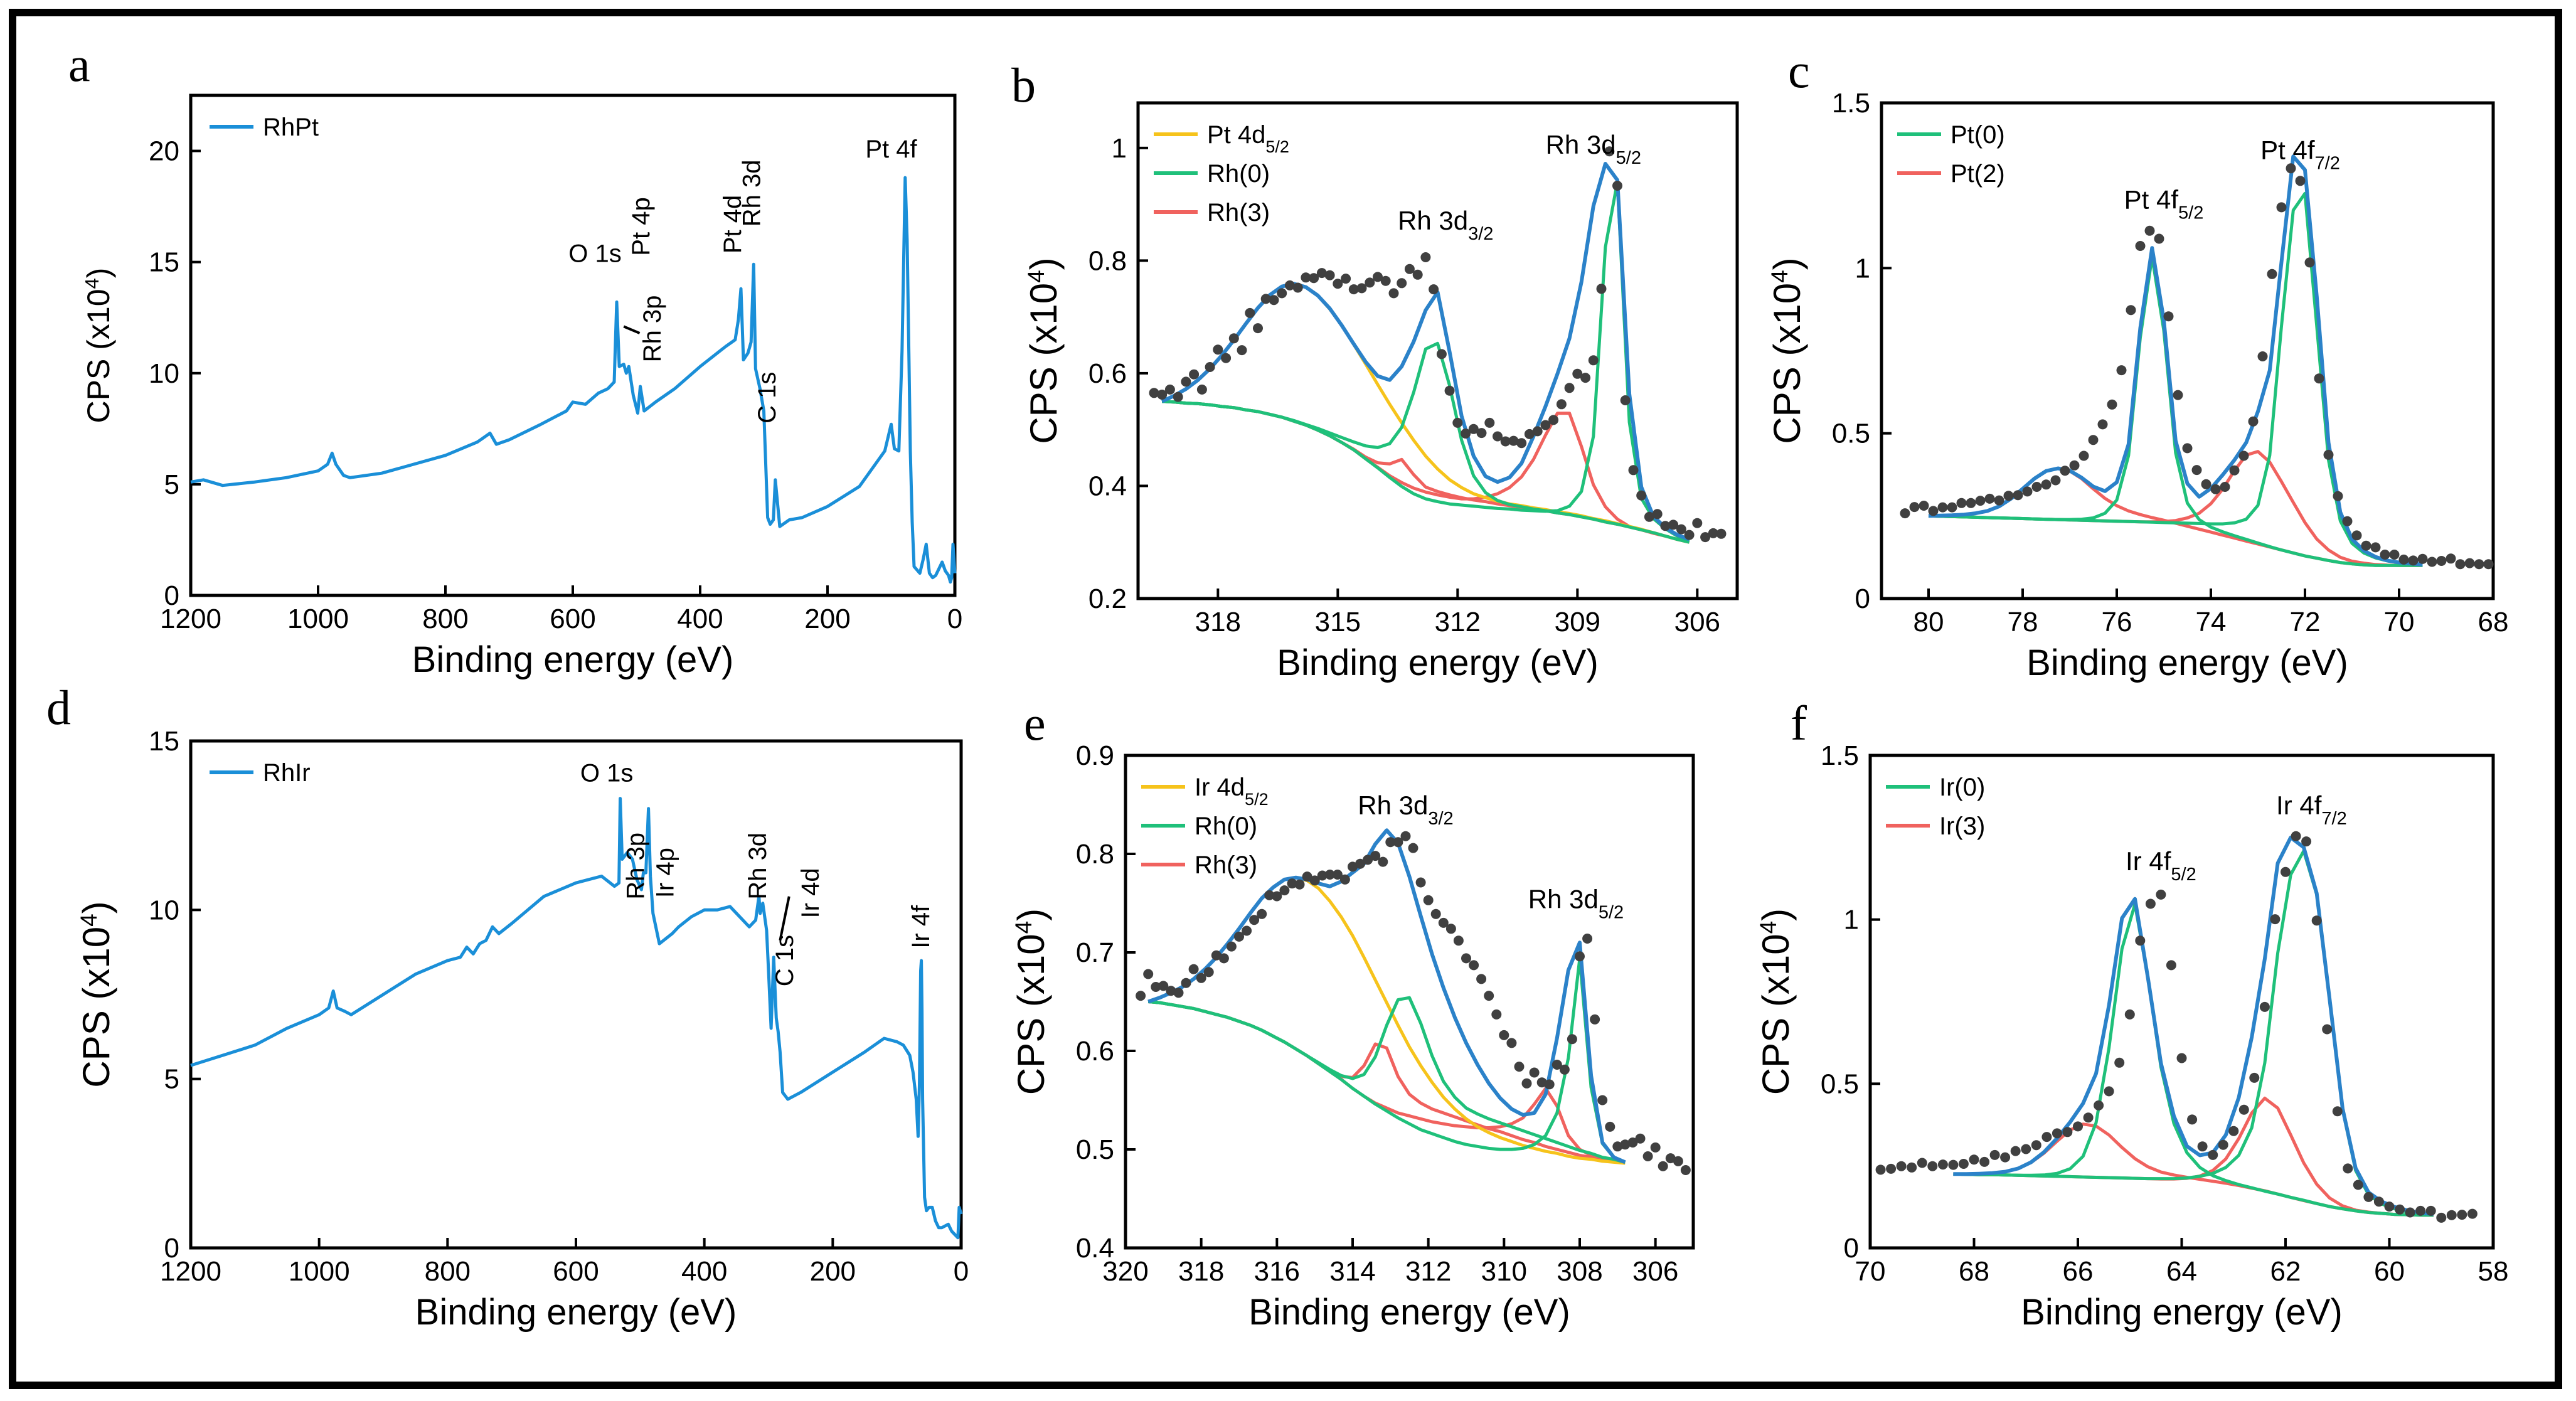  I want to click on y-tick-label-a-2: 10, so click(164, 373).